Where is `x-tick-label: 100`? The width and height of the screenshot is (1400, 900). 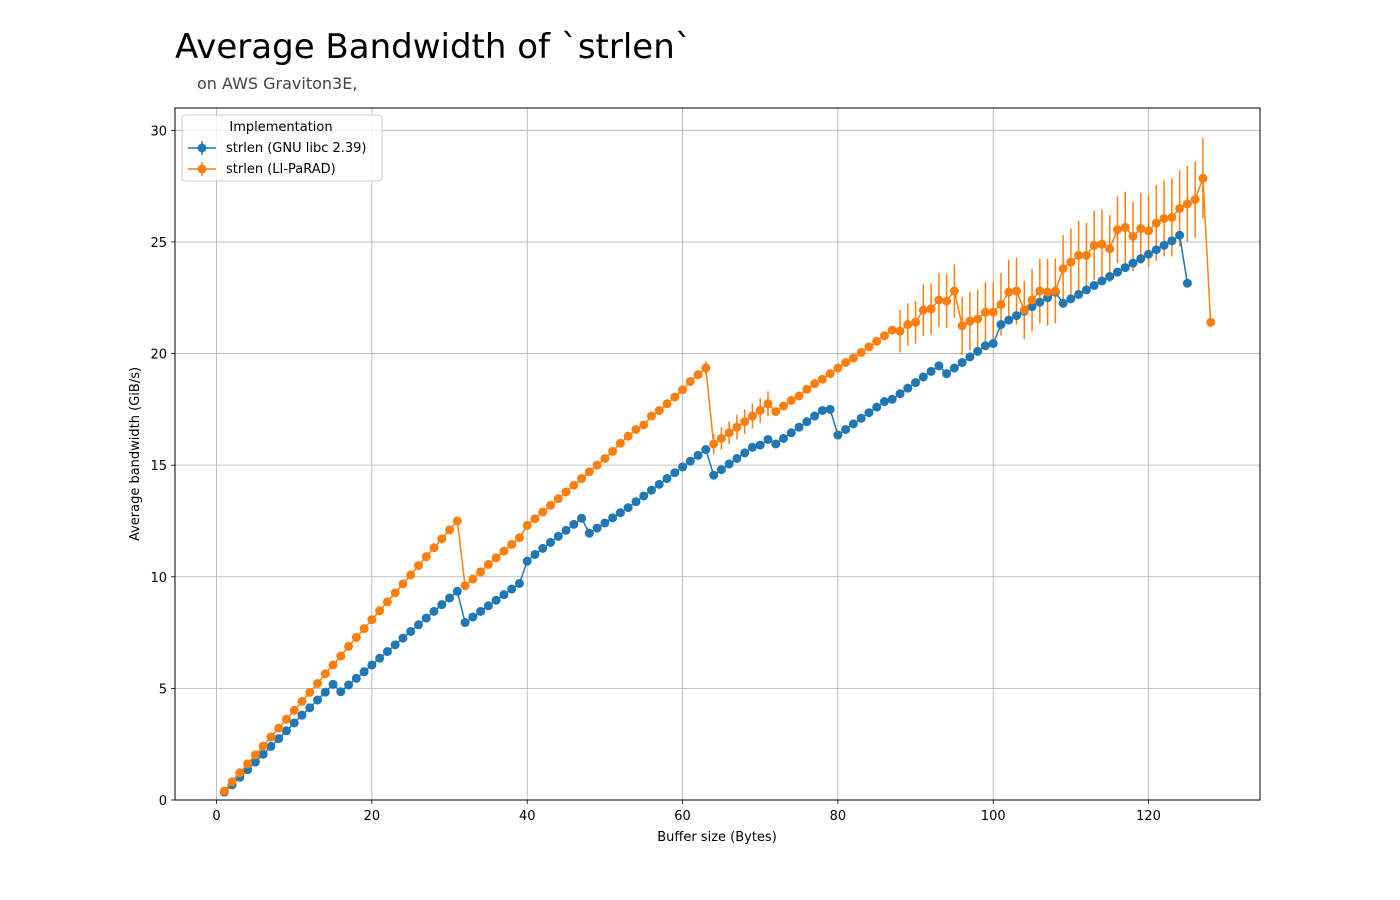 x-tick-label: 100 is located at coordinates (993, 816).